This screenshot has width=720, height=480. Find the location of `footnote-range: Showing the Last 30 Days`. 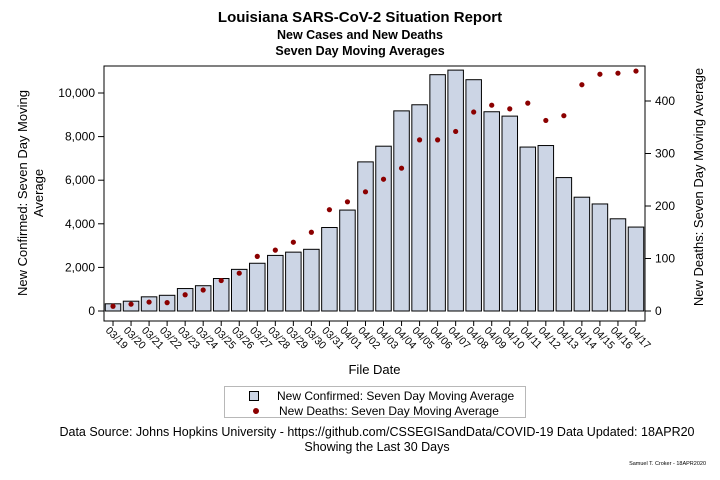

footnote-range: Showing the Last 30 Days is located at coordinates (377, 447).